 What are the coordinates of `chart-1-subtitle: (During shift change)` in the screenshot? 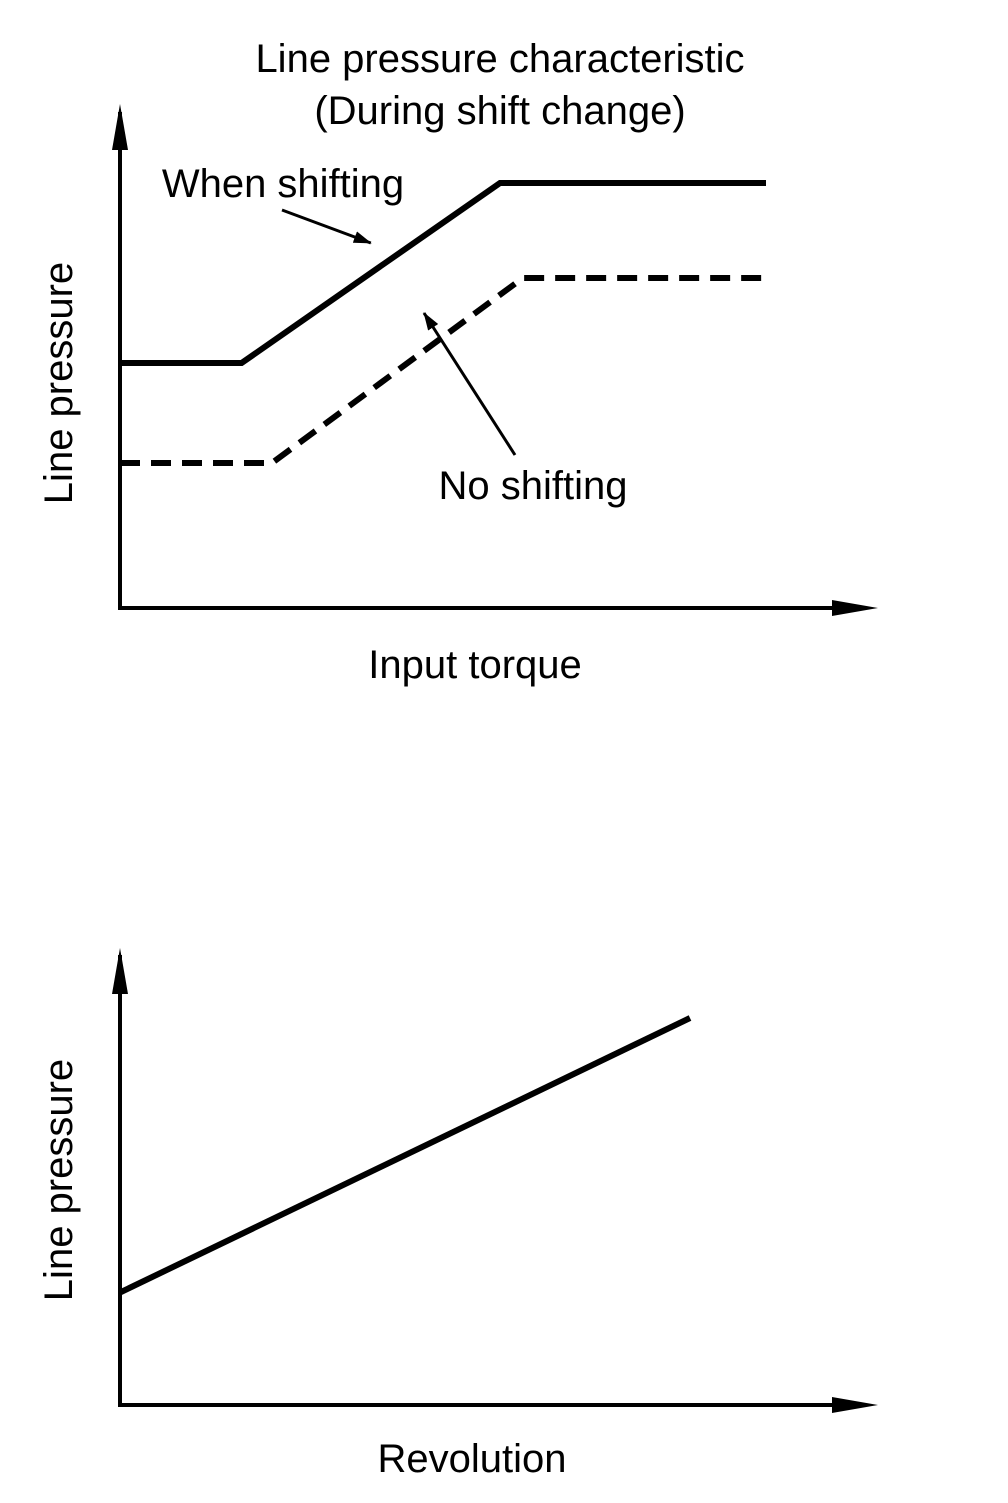 It's located at (499, 111).